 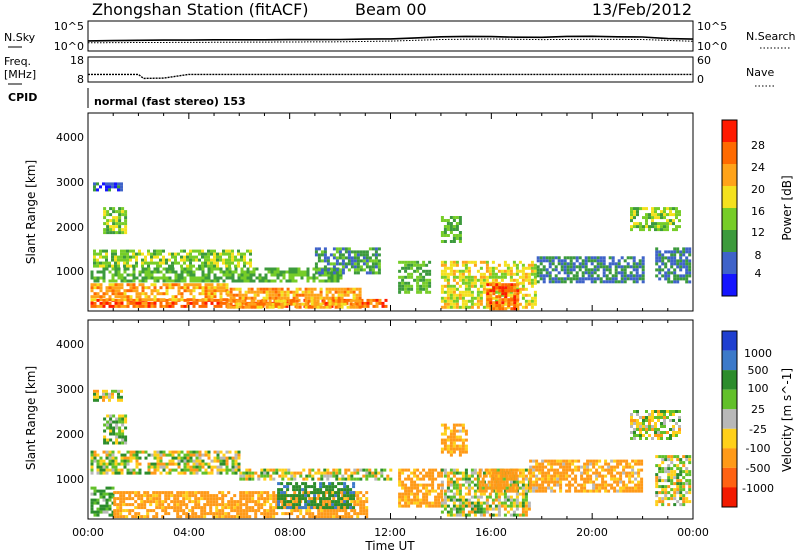 What do you see at coordinates (200, 9) in the screenshot?
I see `station-title: Zhongshan Station (fitACF)` at bounding box center [200, 9].